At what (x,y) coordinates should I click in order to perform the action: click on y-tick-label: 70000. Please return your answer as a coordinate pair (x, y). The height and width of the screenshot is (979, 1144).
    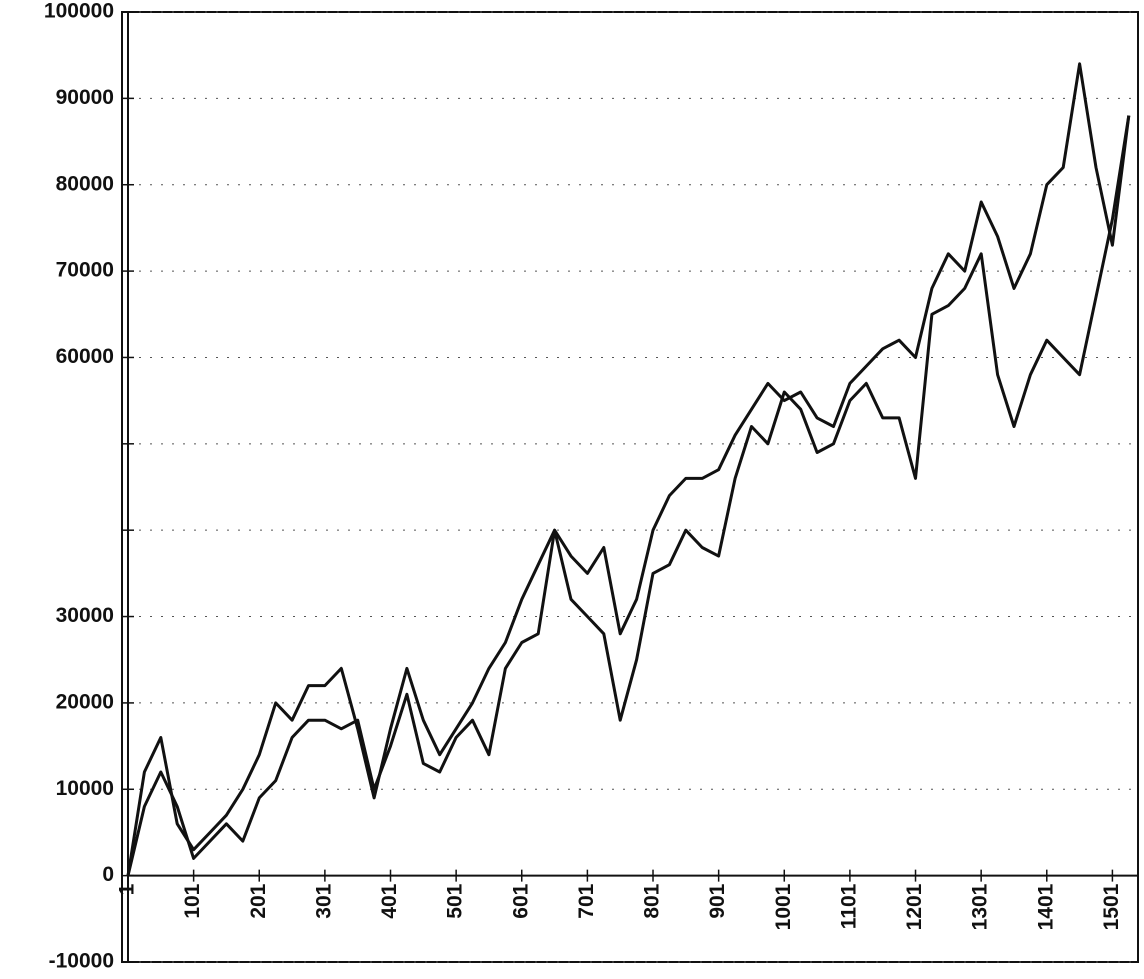
    Looking at the image, I should click on (85, 270).